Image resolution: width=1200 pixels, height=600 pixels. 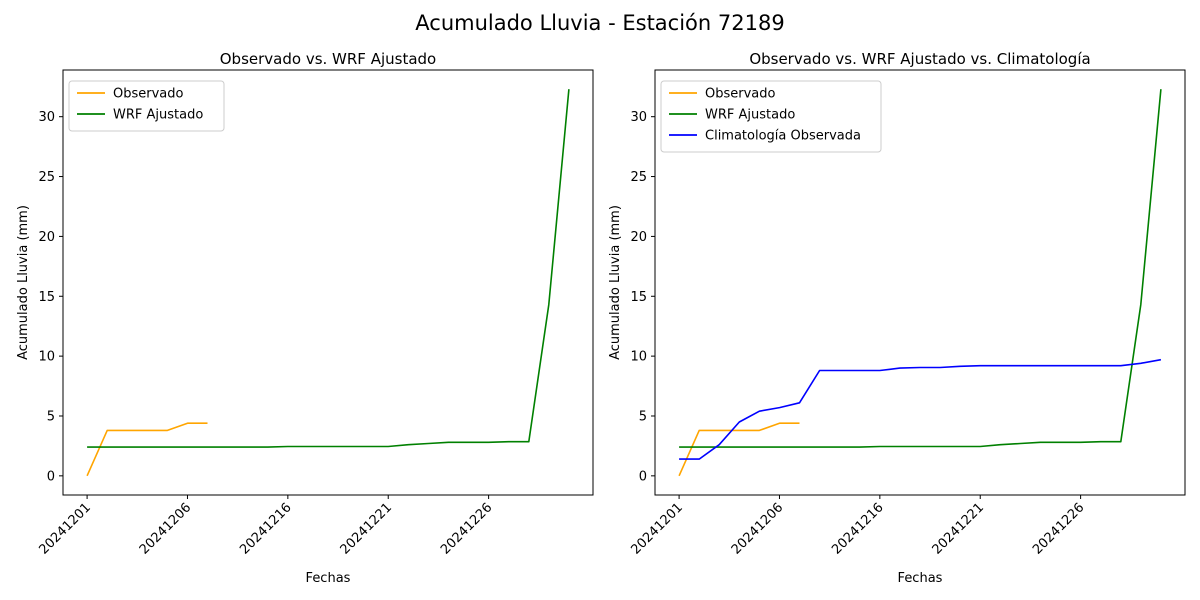 What do you see at coordinates (328, 59) in the screenshot?
I see `chart-title: Observado vs. WRF Ajustado` at bounding box center [328, 59].